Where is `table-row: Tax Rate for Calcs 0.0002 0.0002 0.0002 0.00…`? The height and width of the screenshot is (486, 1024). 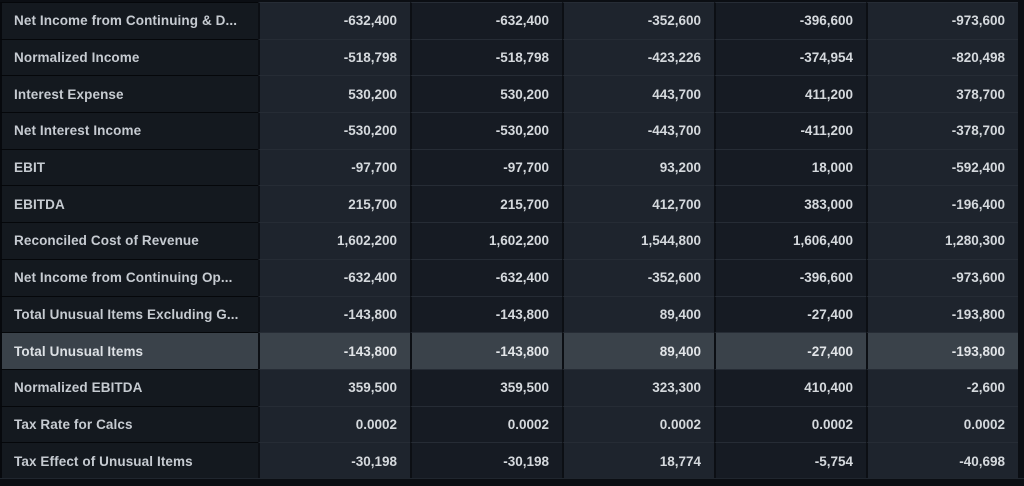
table-row: Tax Rate for Calcs 0.0002 0.0002 0.0002 0.00… is located at coordinates (509, 424).